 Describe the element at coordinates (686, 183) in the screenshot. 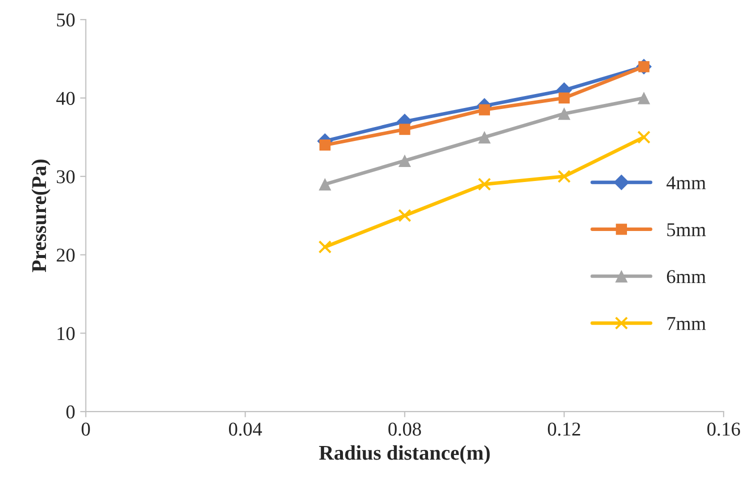

I see `legend-label: 4mm` at that location.